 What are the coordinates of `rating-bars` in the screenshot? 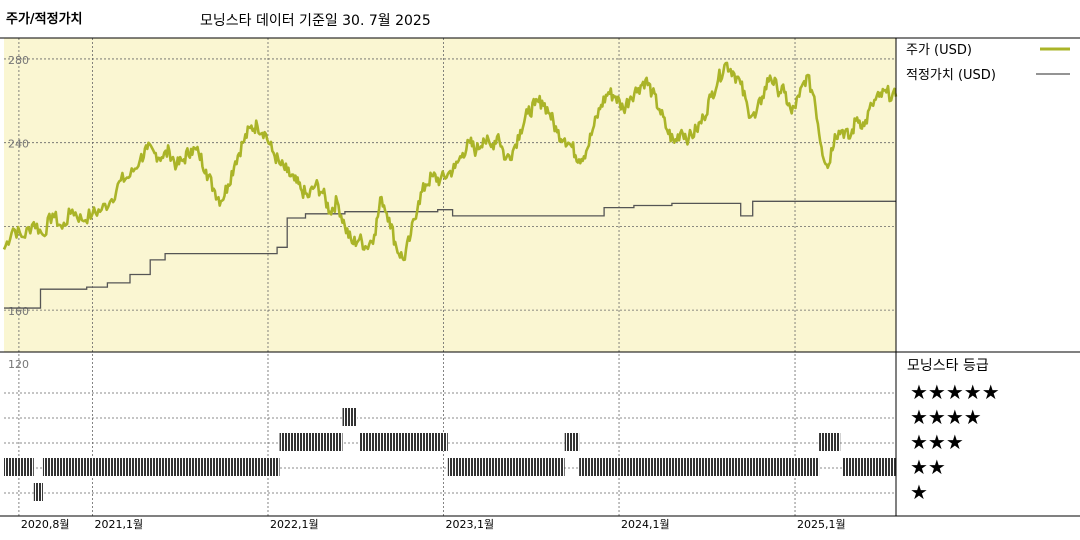 It's located at (450, 454).